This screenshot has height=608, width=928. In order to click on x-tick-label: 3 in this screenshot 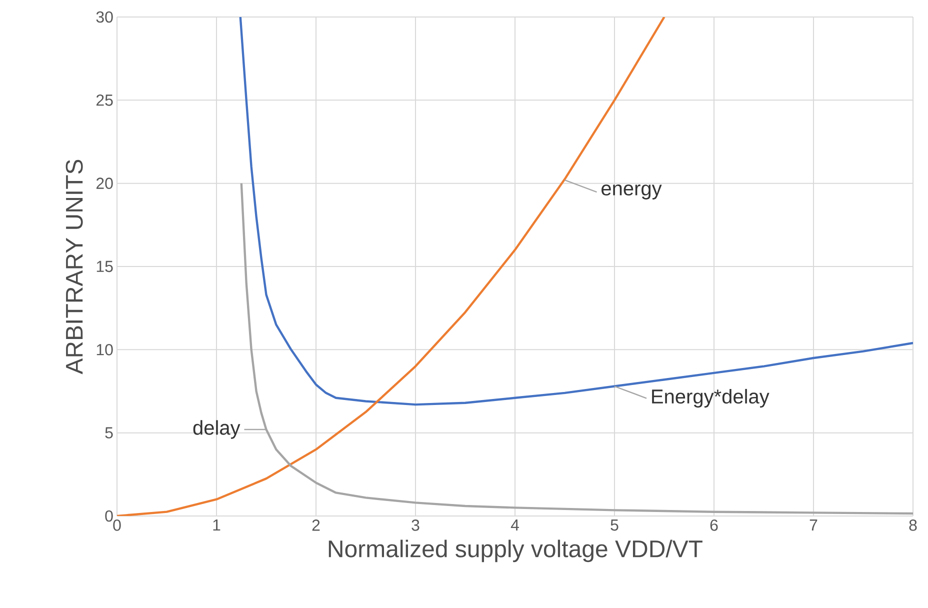, I will do `click(416, 525)`.